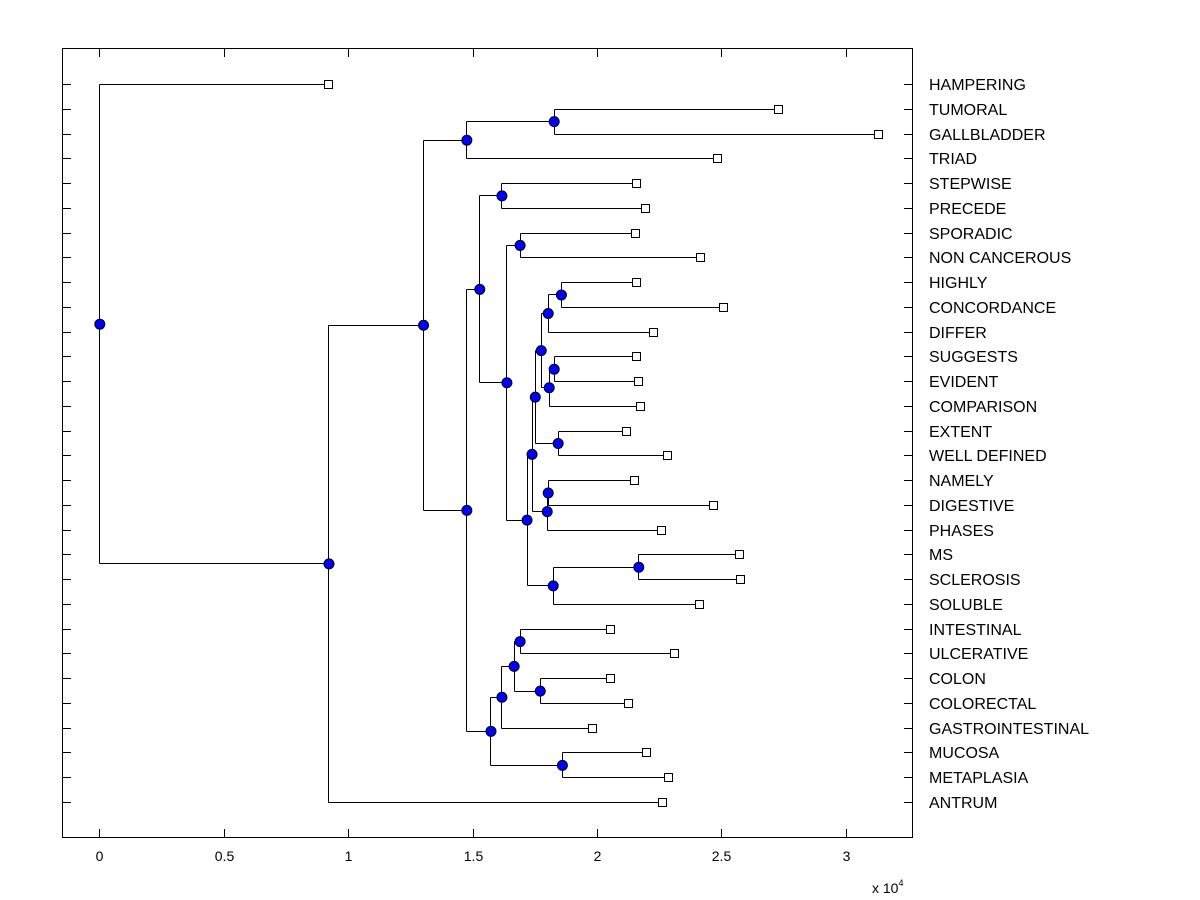 The height and width of the screenshot is (900, 1200). I want to click on leaf-label: PHASES, so click(961, 531).